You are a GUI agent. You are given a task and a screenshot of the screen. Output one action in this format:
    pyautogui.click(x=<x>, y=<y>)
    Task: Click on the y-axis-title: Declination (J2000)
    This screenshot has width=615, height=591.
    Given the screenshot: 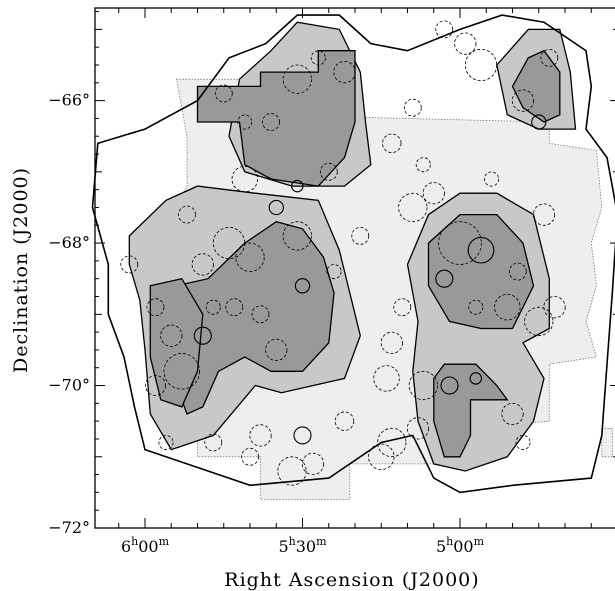 What is the action you would take?
    pyautogui.click(x=21, y=270)
    